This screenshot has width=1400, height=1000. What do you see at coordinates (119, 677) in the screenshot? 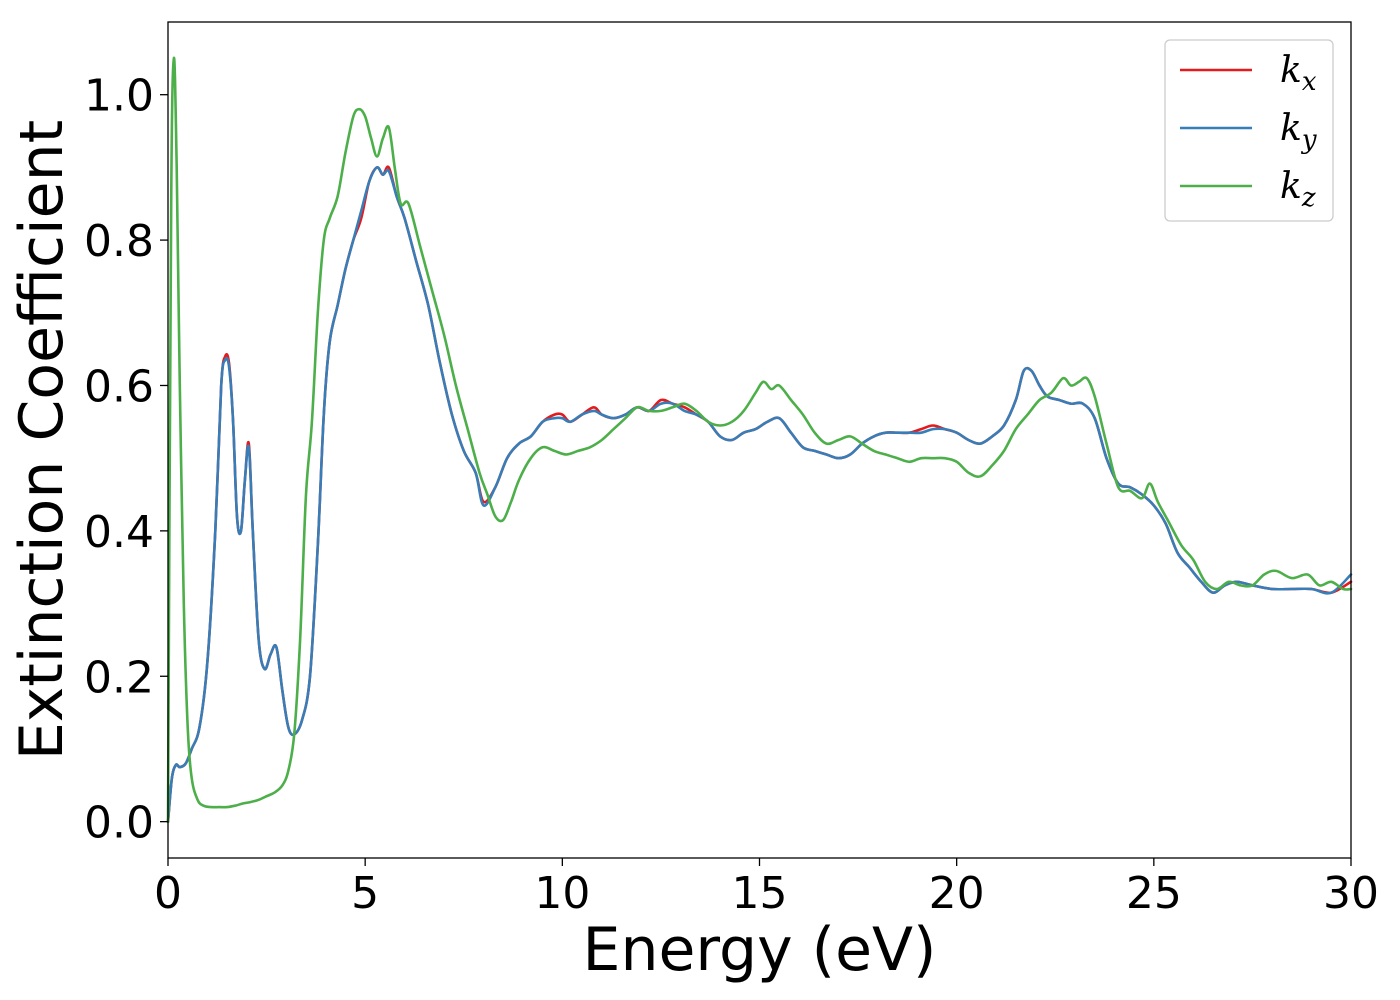
I see `y-tick-label: 0.2` at bounding box center [119, 677].